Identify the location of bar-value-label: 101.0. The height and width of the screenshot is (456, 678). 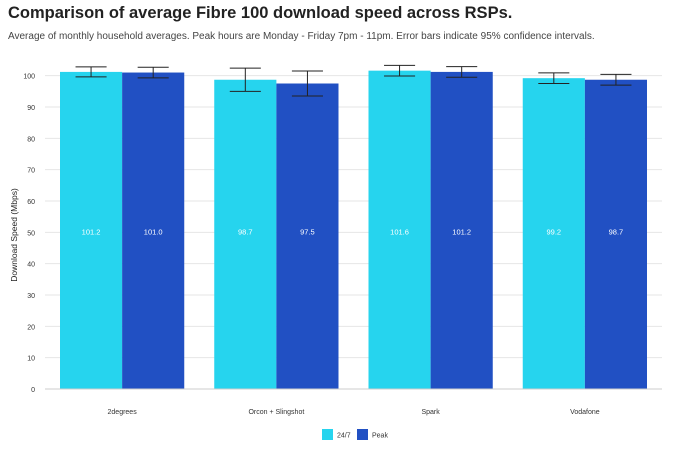
(153, 232).